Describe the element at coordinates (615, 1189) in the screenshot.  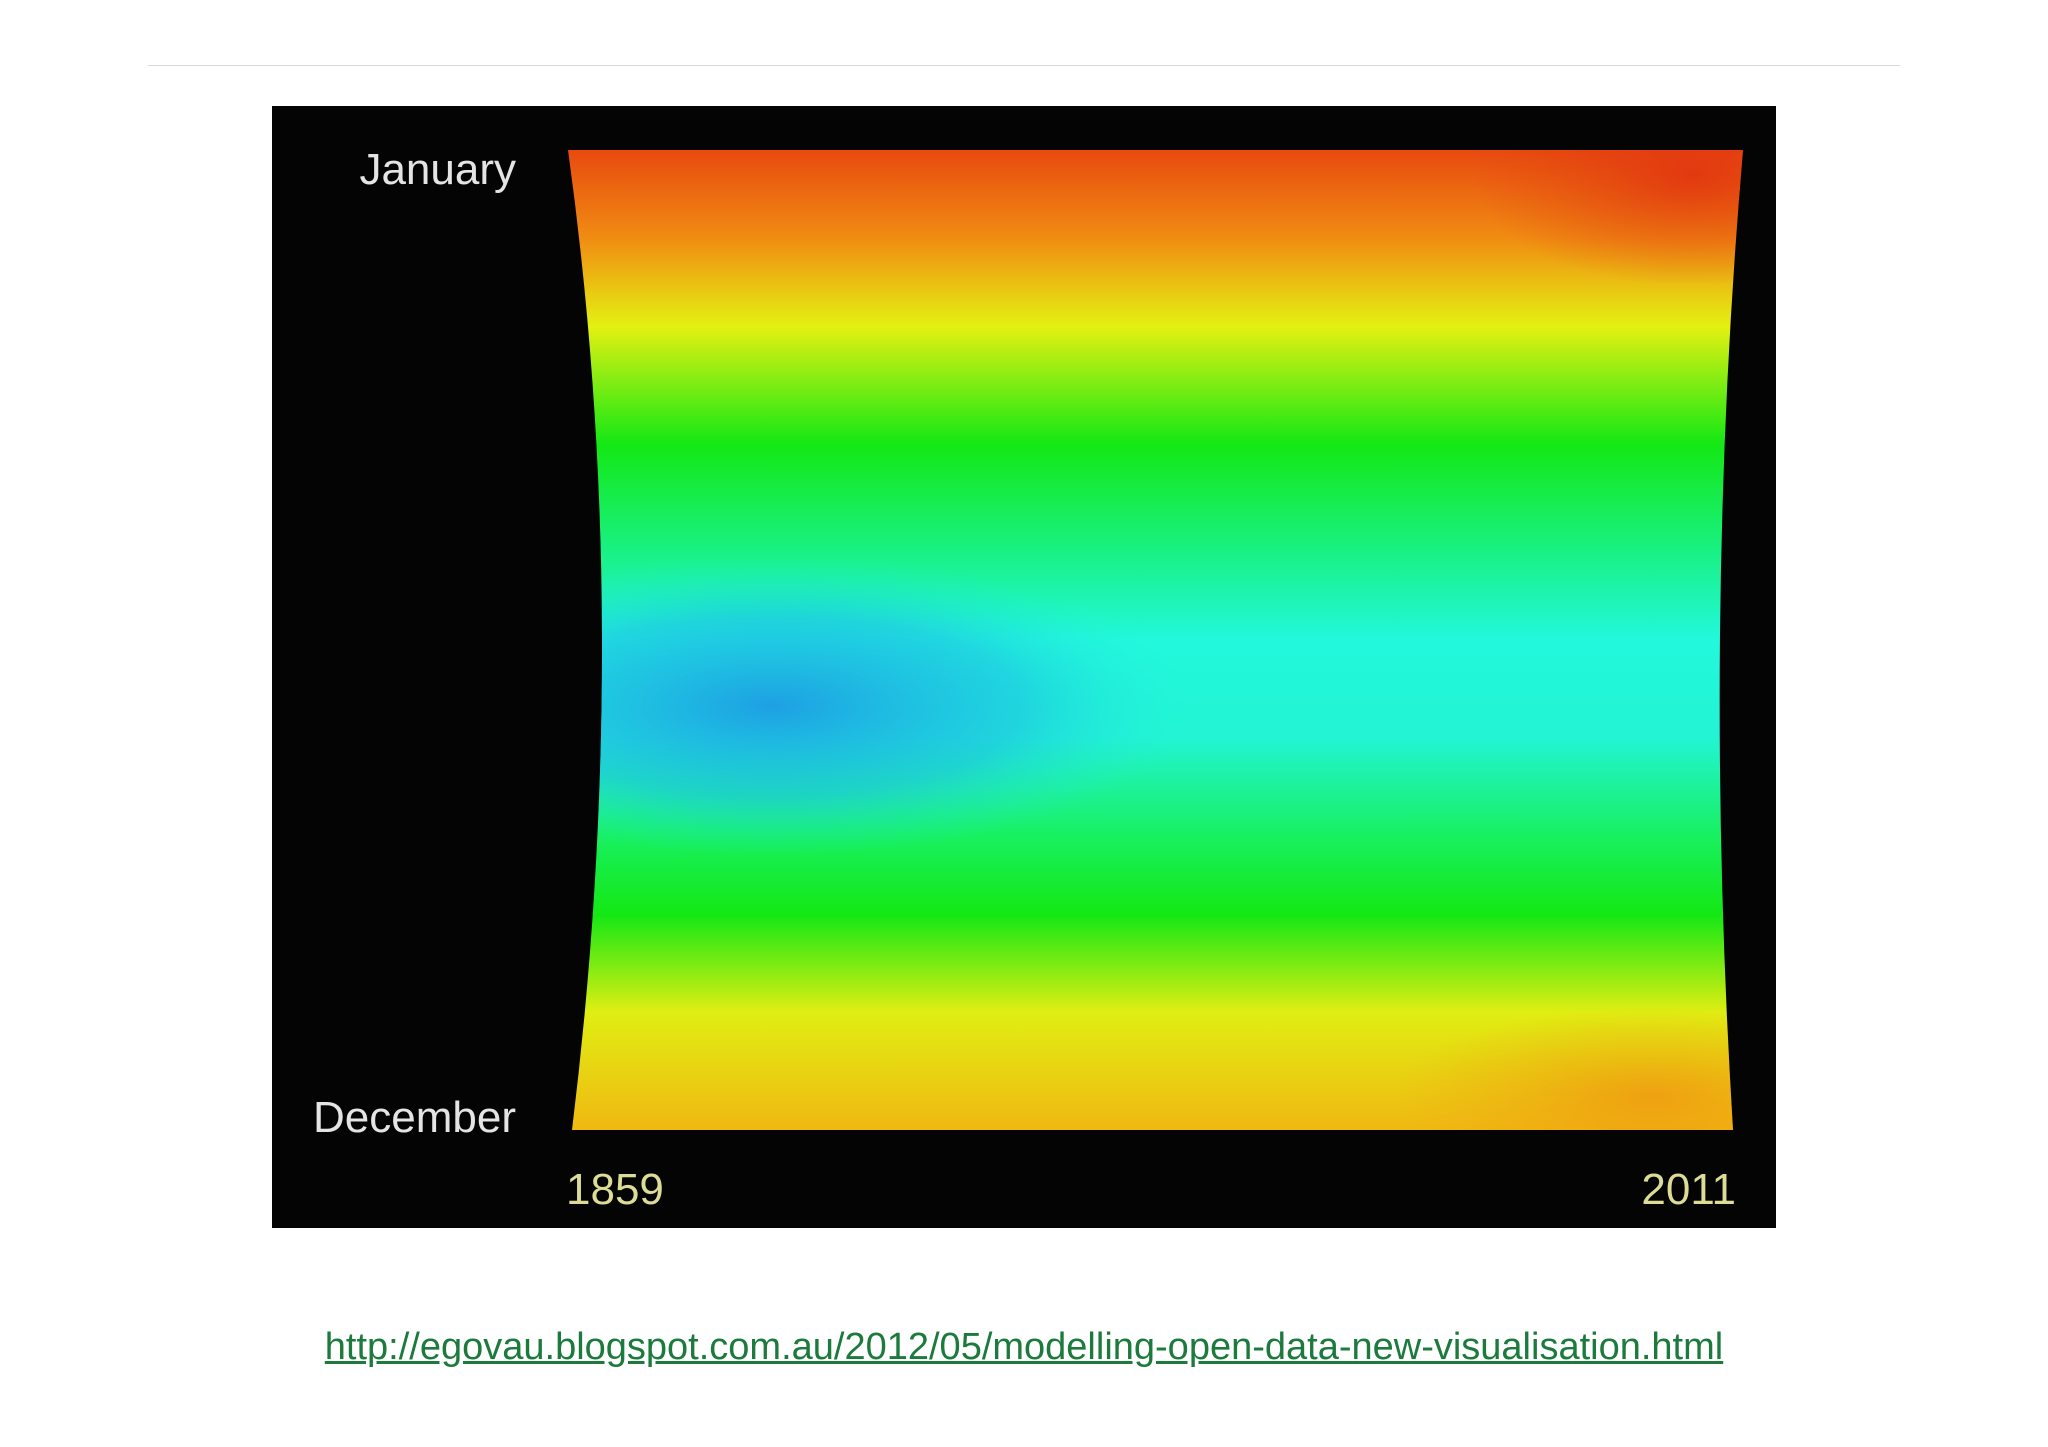
I see `label-start: 1859` at that location.